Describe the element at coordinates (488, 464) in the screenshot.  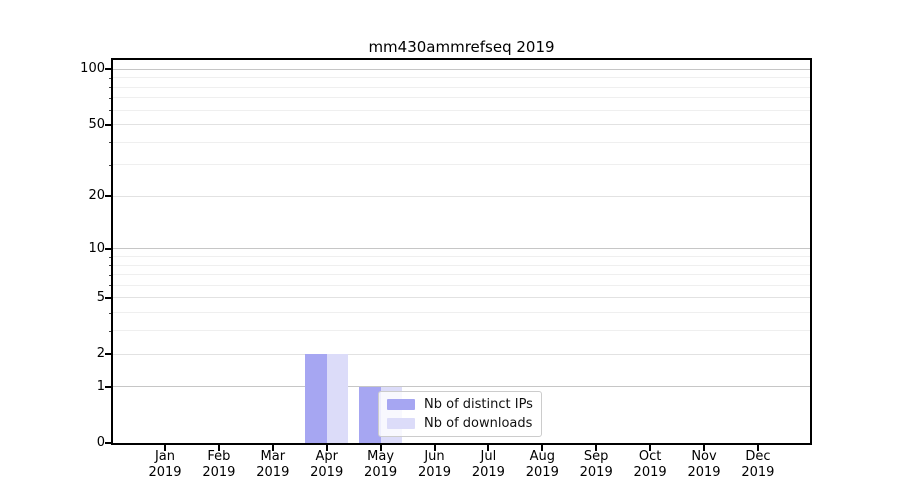
I see `x-tick-label: Jul 2019` at that location.